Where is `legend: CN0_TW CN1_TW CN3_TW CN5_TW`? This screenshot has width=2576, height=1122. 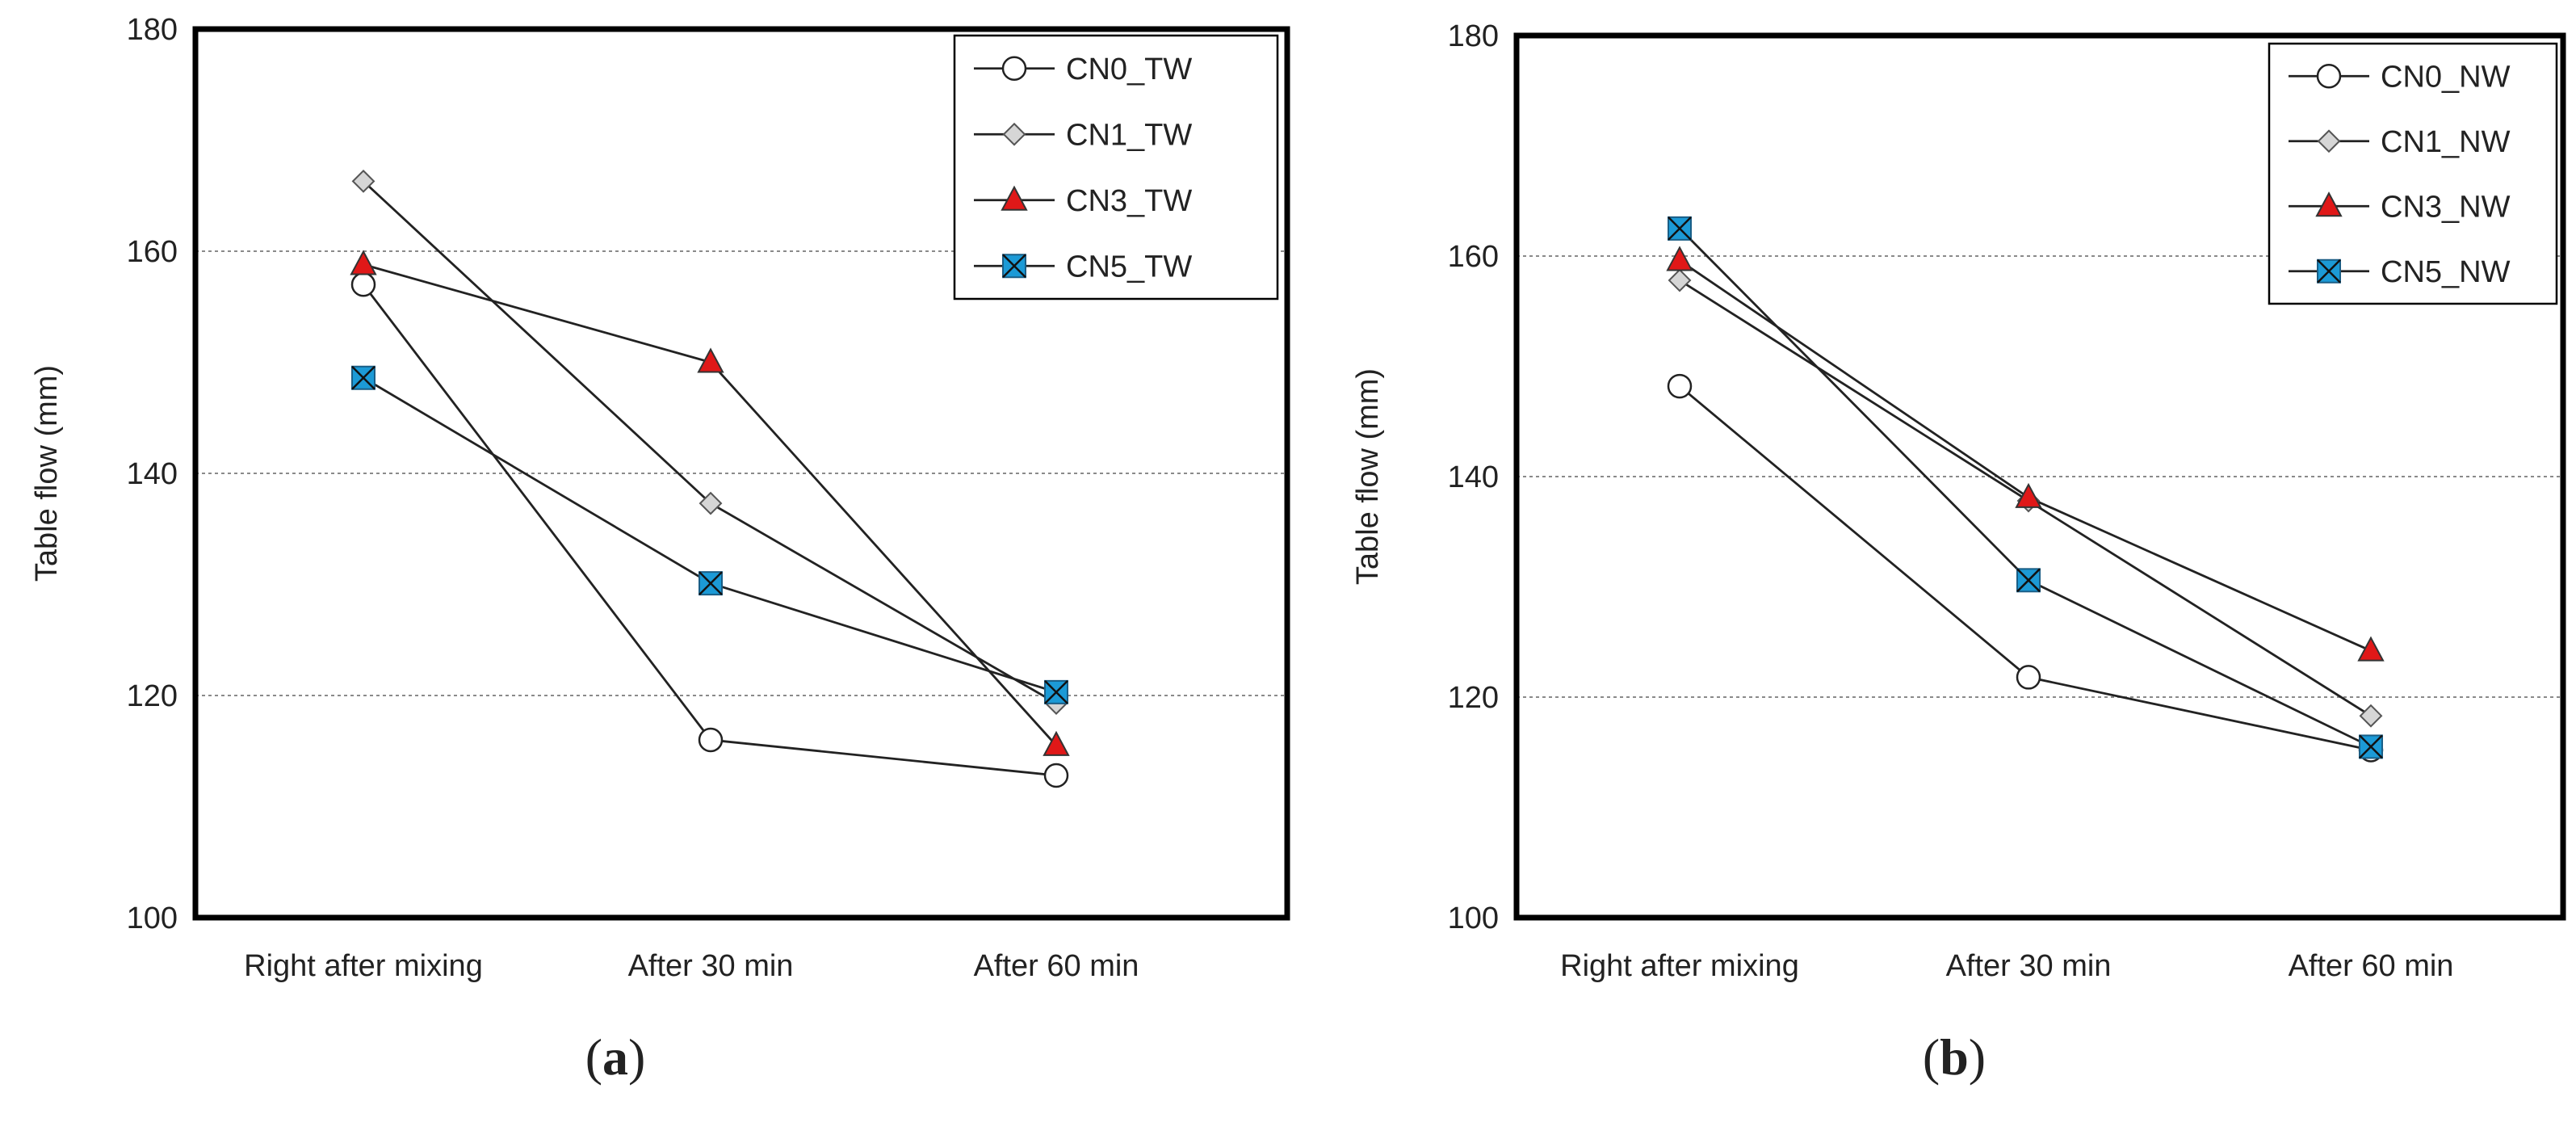 legend: CN0_TW CN1_TW CN3_TW CN5_TW is located at coordinates (1116, 167).